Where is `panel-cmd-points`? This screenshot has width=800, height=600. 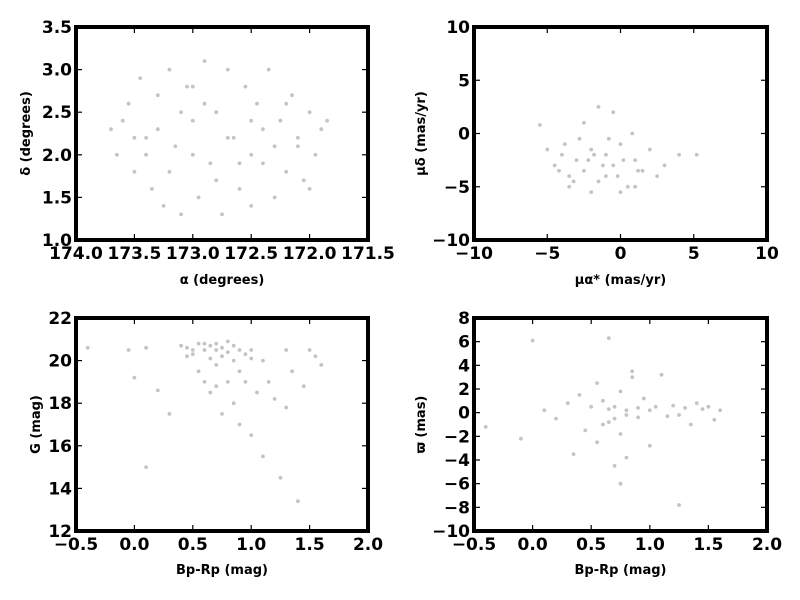
panel-cmd-points is located at coordinates (204, 421).